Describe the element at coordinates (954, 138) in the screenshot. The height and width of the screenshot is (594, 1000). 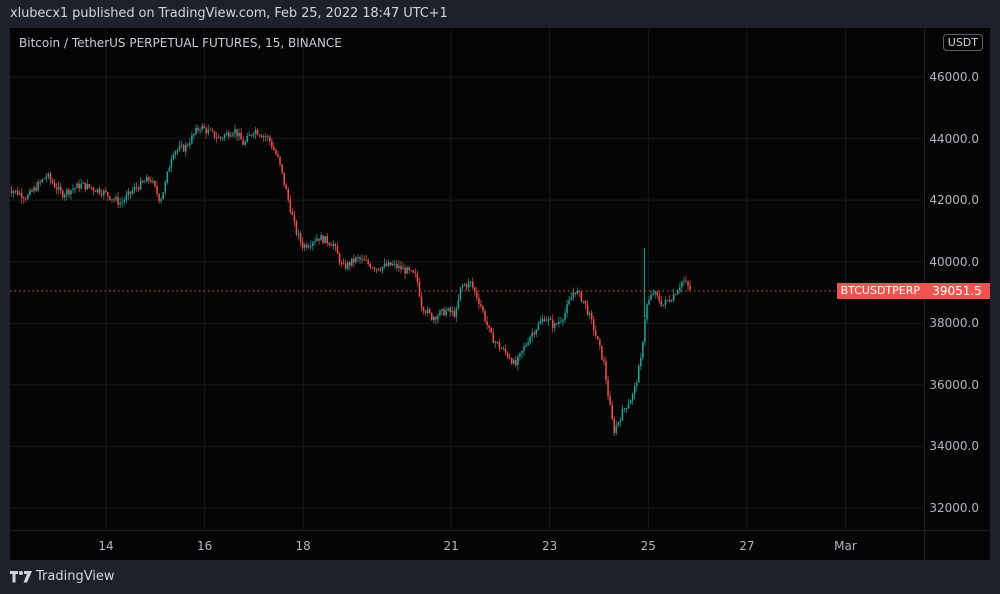
I see `price-tick-label: 44000.0` at that location.